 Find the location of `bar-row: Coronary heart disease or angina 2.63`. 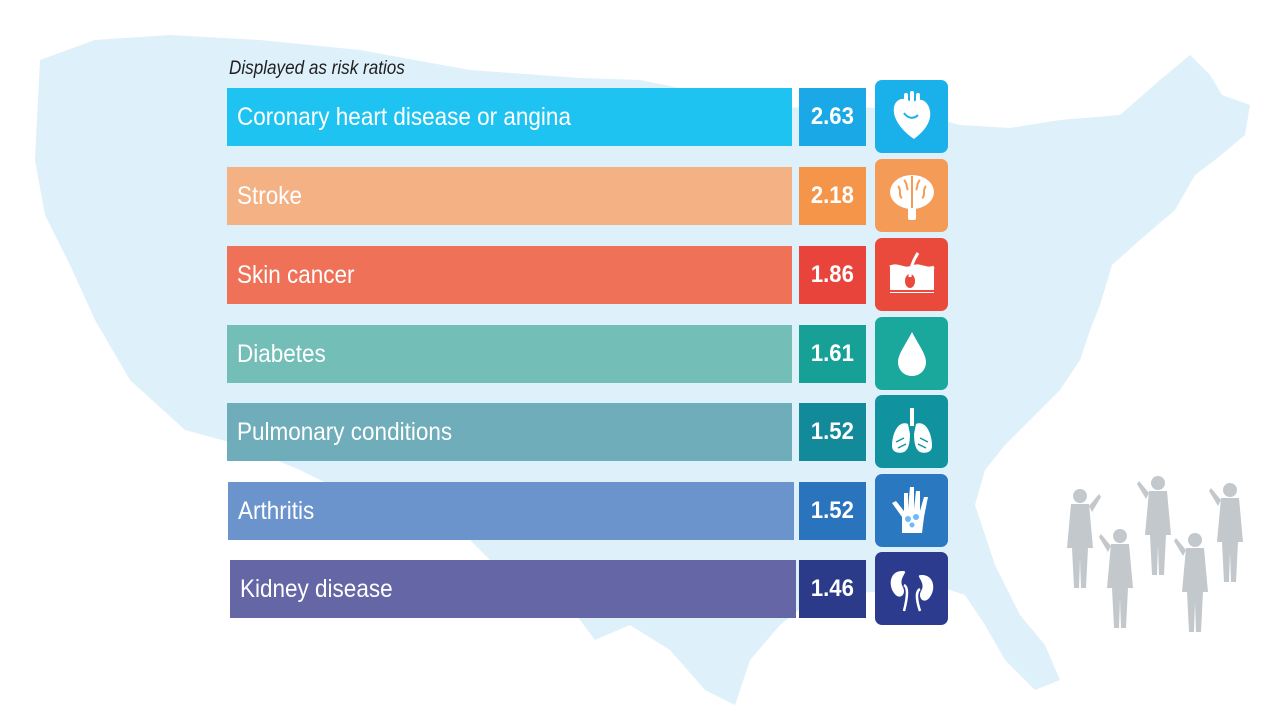

bar-row: Coronary heart disease or angina 2.63 is located at coordinates (640, 116).